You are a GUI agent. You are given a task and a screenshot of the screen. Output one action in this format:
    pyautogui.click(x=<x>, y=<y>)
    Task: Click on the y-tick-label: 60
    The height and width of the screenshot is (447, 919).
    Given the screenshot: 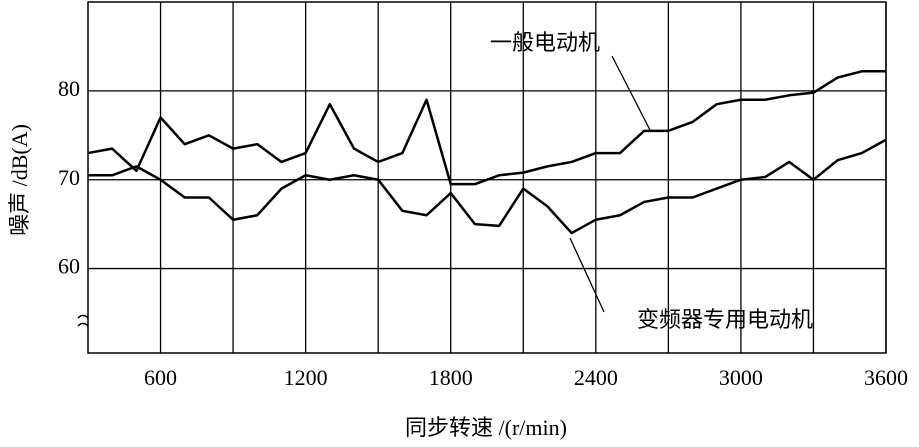 What is the action you would take?
    pyautogui.click(x=69, y=266)
    